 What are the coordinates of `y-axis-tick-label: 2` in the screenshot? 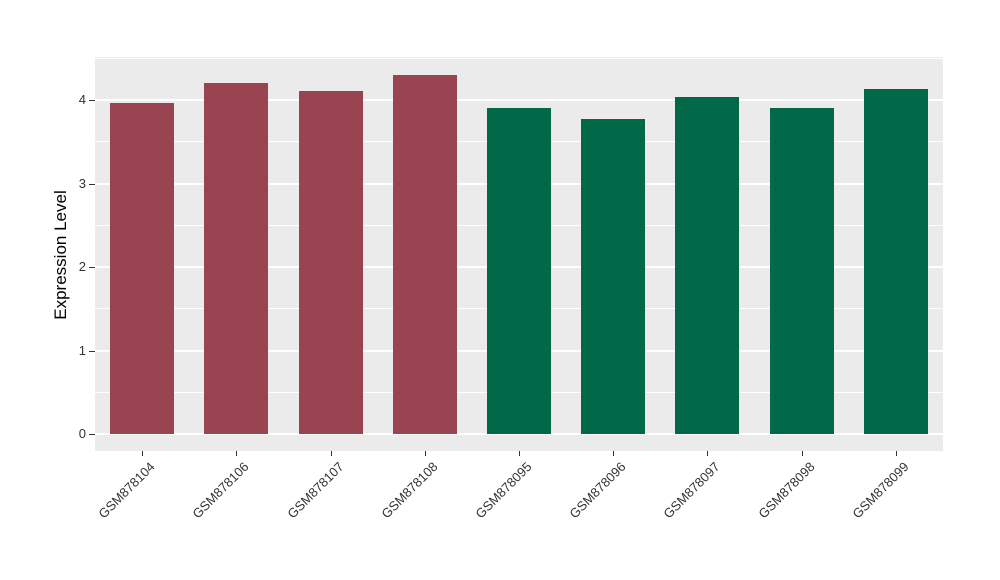 It's located at (82, 266).